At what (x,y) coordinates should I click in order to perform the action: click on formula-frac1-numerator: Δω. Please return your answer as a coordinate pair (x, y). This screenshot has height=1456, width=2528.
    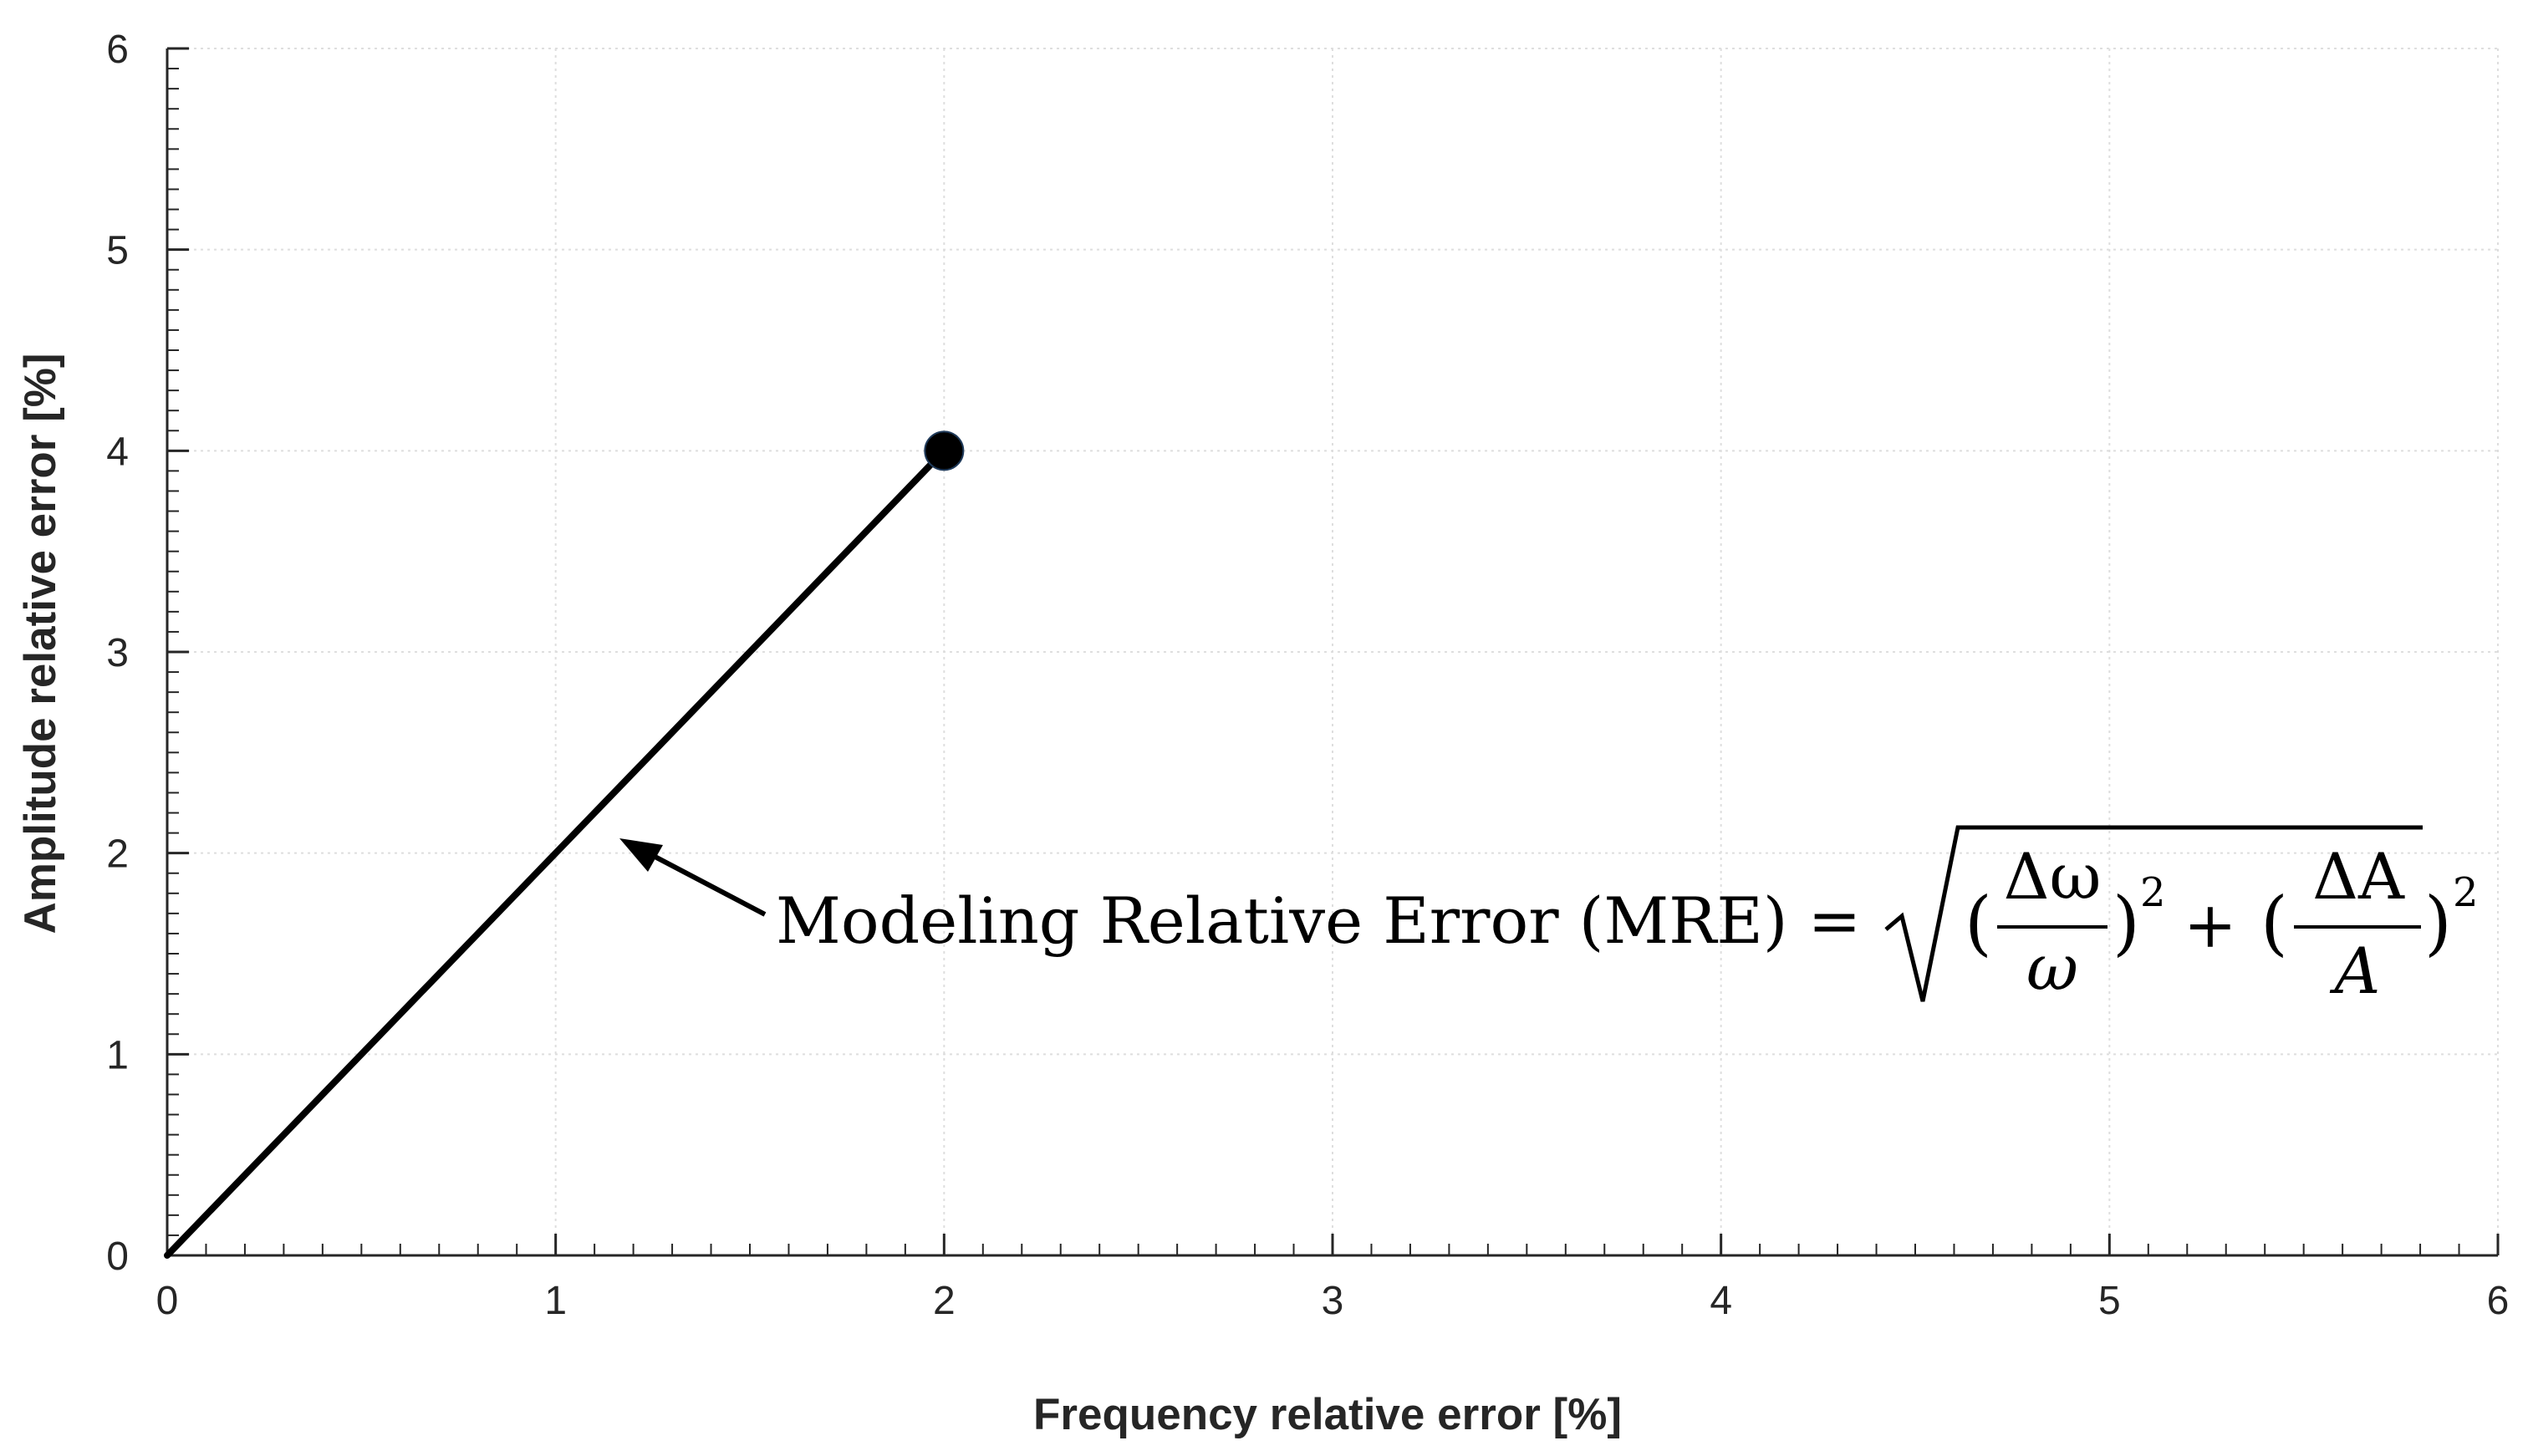
    Looking at the image, I should click on (2053, 876).